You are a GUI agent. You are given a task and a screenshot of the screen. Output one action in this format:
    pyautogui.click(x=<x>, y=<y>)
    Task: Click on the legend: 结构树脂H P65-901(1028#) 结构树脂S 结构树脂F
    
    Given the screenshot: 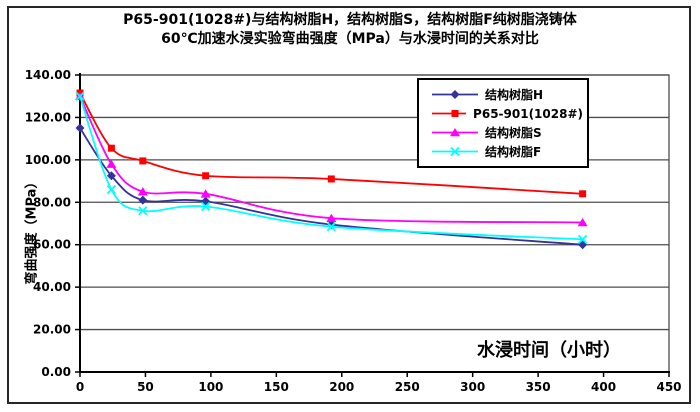 What is the action you would take?
    pyautogui.click(x=503, y=123)
    